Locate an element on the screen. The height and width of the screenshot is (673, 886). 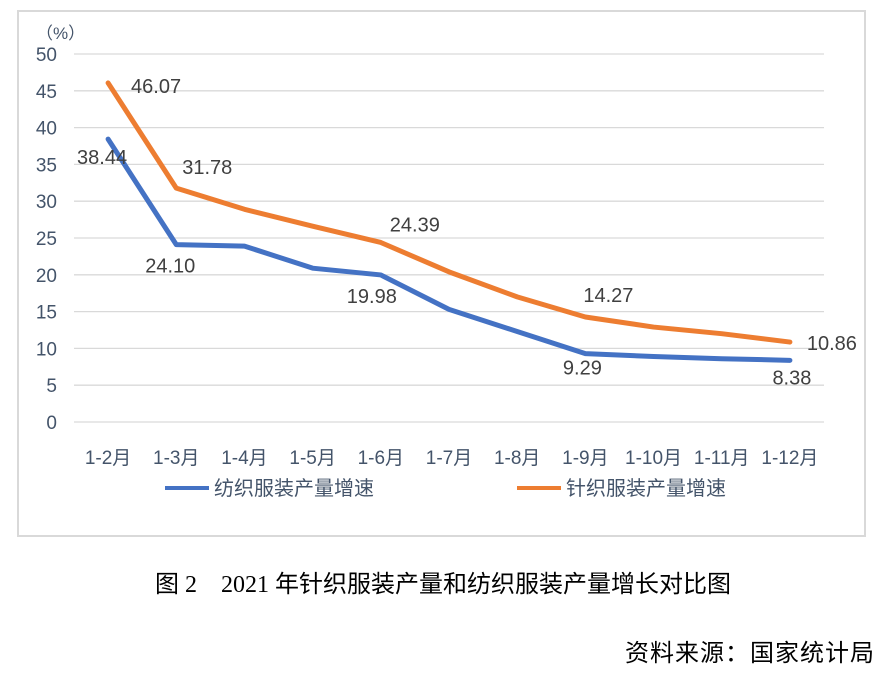
x-tick-label: 1-5月 is located at coordinates (312, 458).